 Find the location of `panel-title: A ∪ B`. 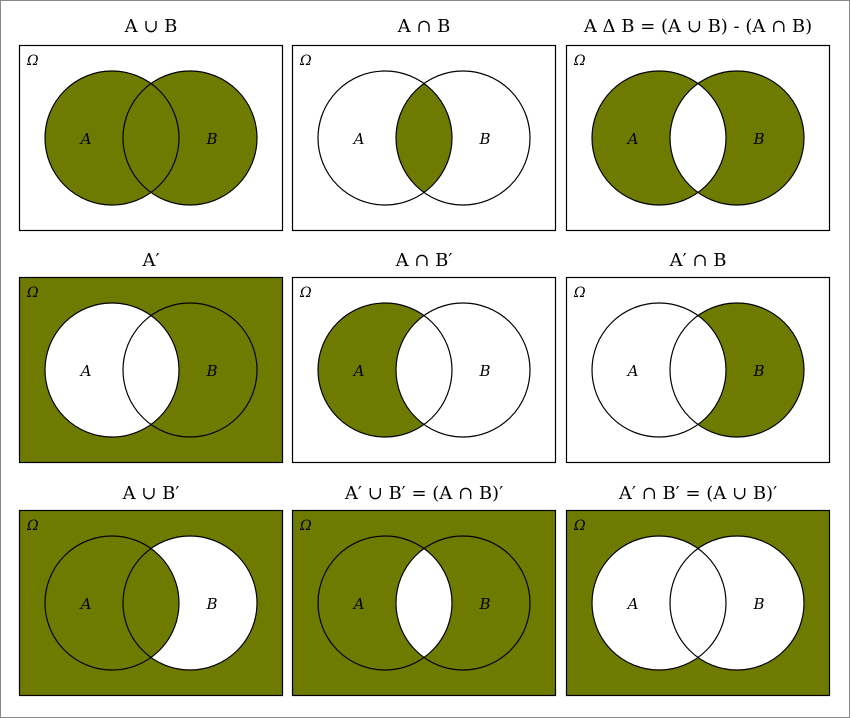

panel-title: A ∪ B is located at coordinates (151, 26).